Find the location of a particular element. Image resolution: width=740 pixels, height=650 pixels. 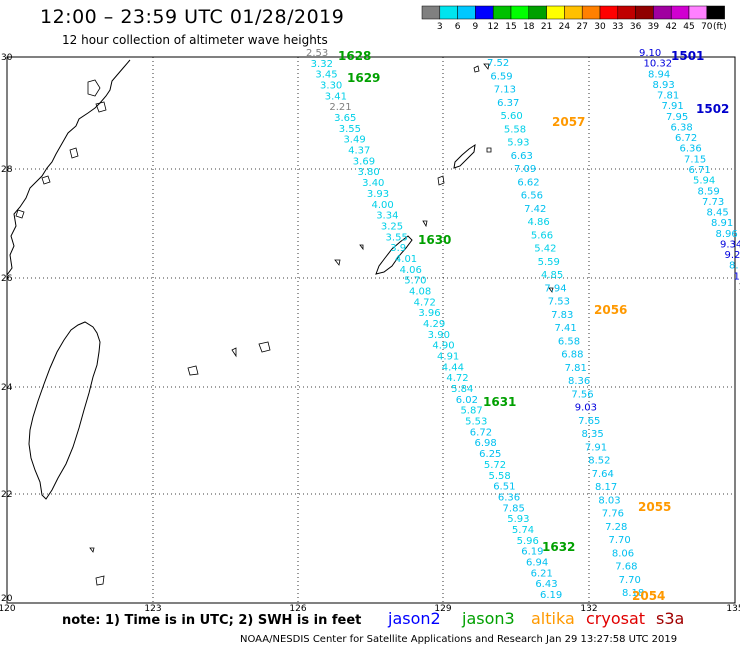

wave-height-value: 3.55 is located at coordinates (350, 129).